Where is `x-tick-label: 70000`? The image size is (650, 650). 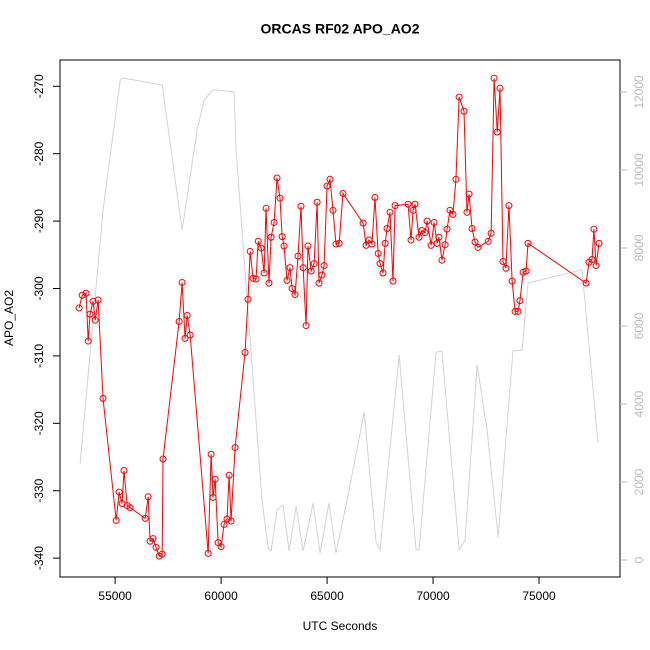
x-tick-label: 70000 is located at coordinates (433, 596).